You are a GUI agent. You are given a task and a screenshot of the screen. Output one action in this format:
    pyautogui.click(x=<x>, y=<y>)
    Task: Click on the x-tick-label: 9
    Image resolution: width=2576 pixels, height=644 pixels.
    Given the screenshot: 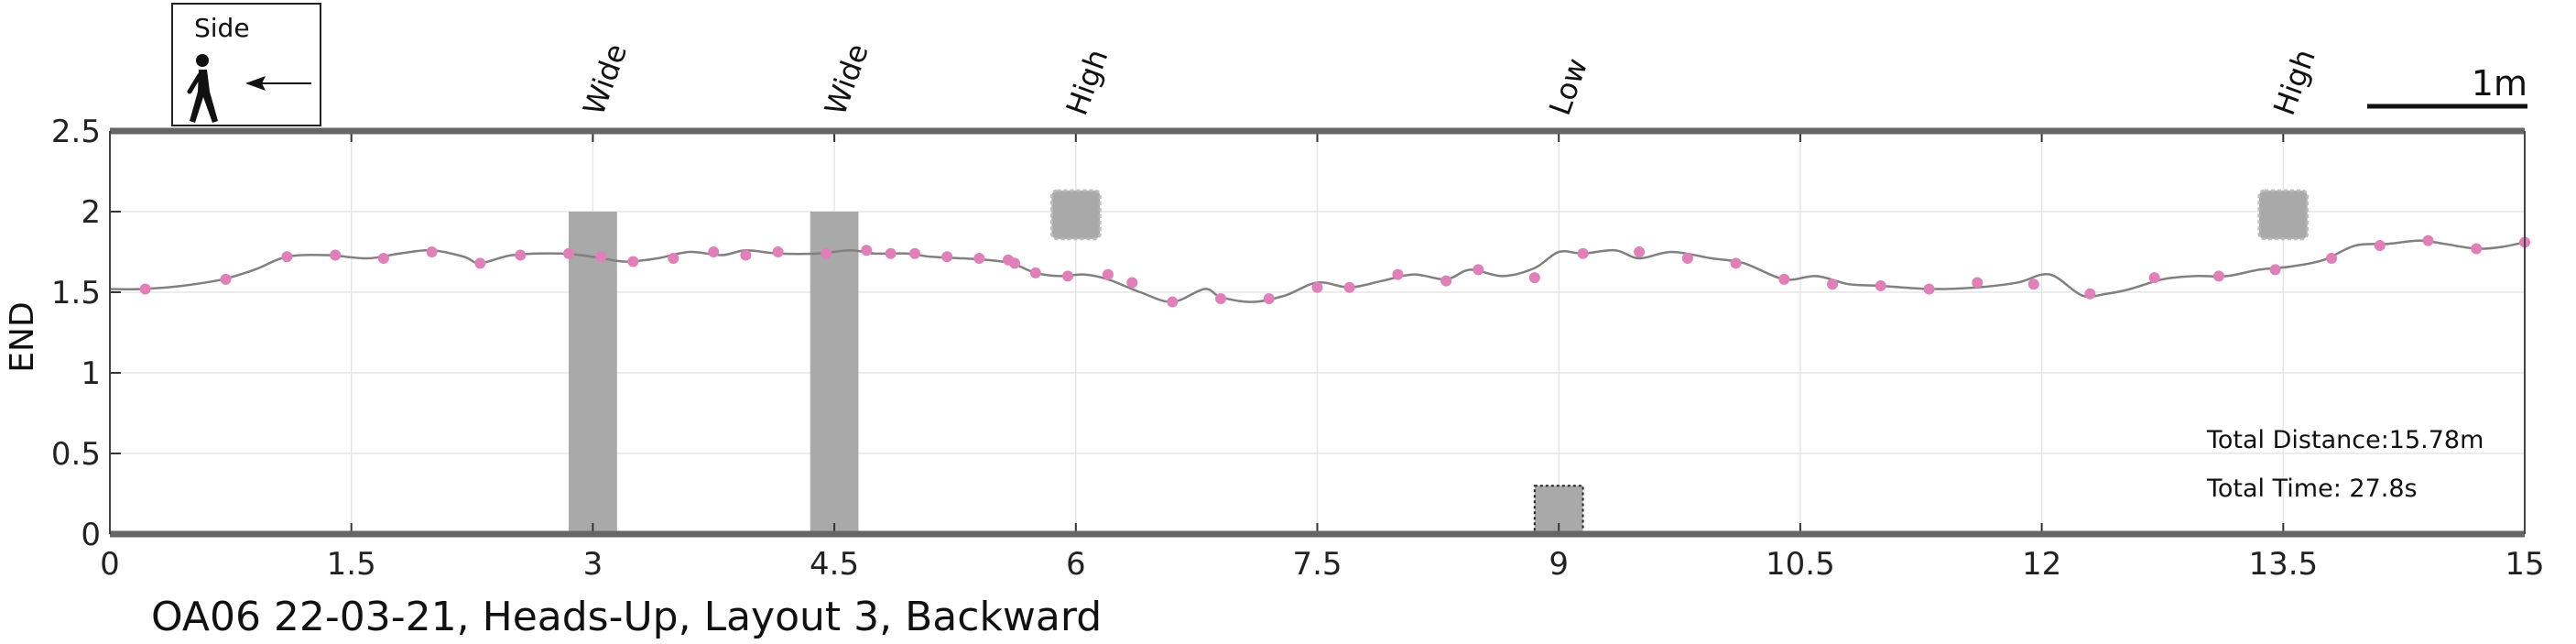 What is the action you would take?
    pyautogui.click(x=1559, y=564)
    